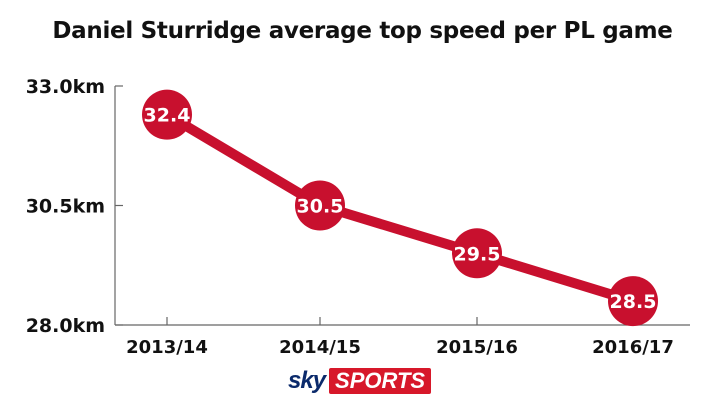  I want to click on x-tick-label: 2014/15, so click(320, 347).